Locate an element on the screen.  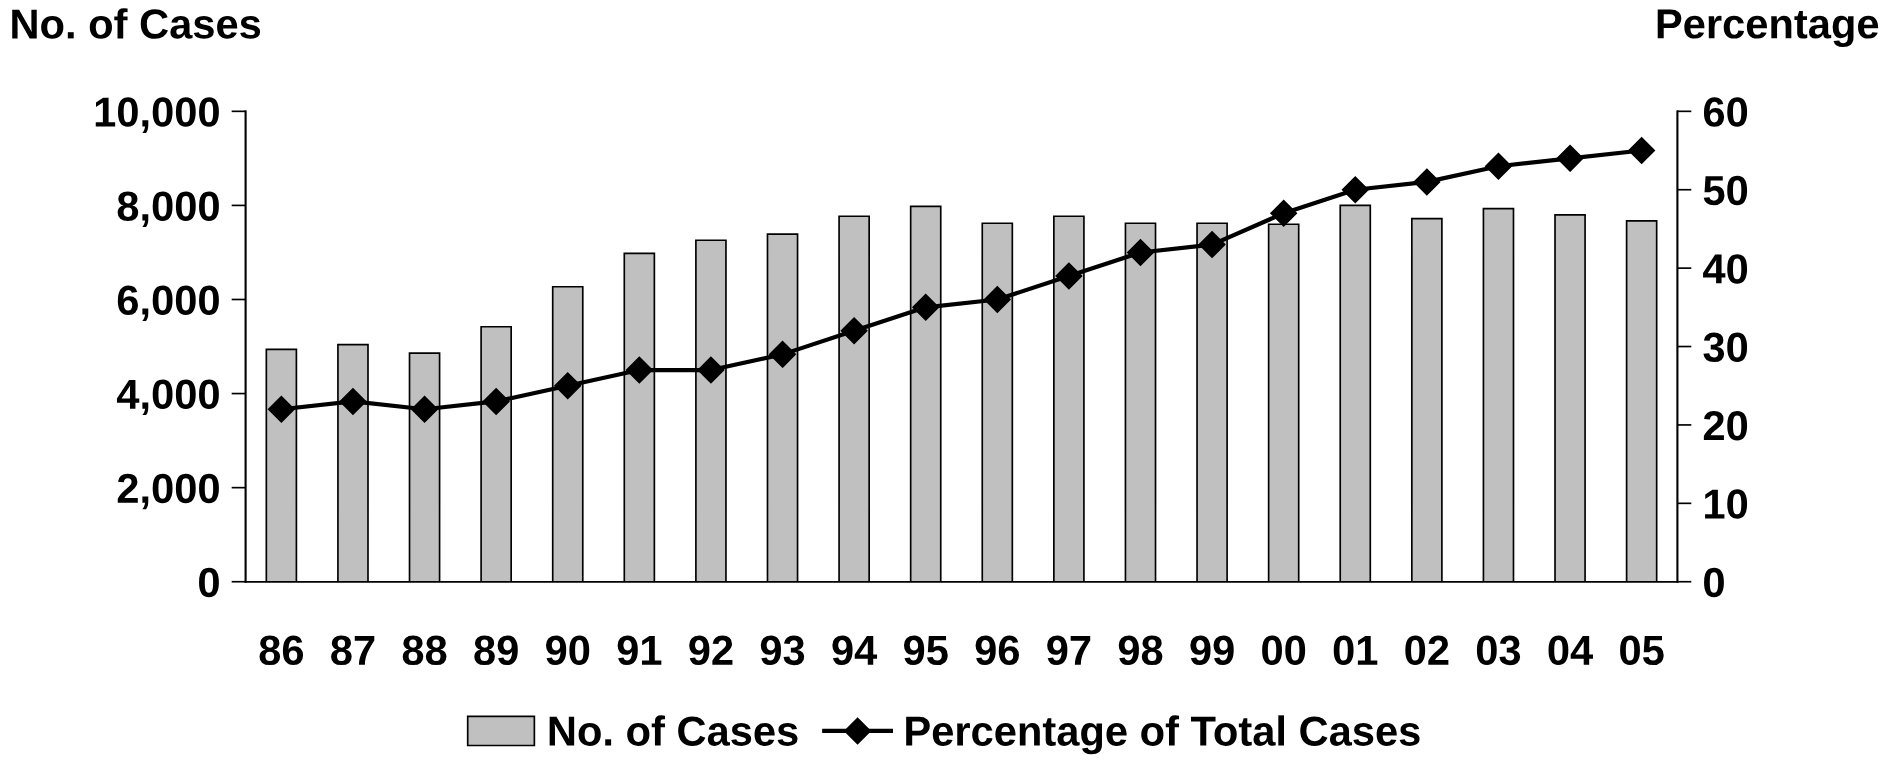
x-tick-label: 01 is located at coordinates (1355, 650).